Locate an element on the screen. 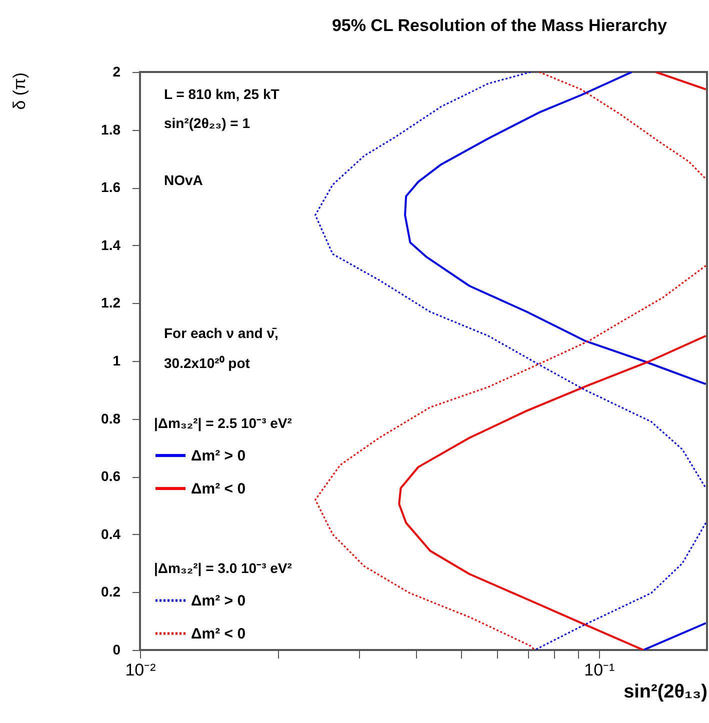  annotation: sin²(2θ₂₃) = 1 is located at coordinates (207, 123).